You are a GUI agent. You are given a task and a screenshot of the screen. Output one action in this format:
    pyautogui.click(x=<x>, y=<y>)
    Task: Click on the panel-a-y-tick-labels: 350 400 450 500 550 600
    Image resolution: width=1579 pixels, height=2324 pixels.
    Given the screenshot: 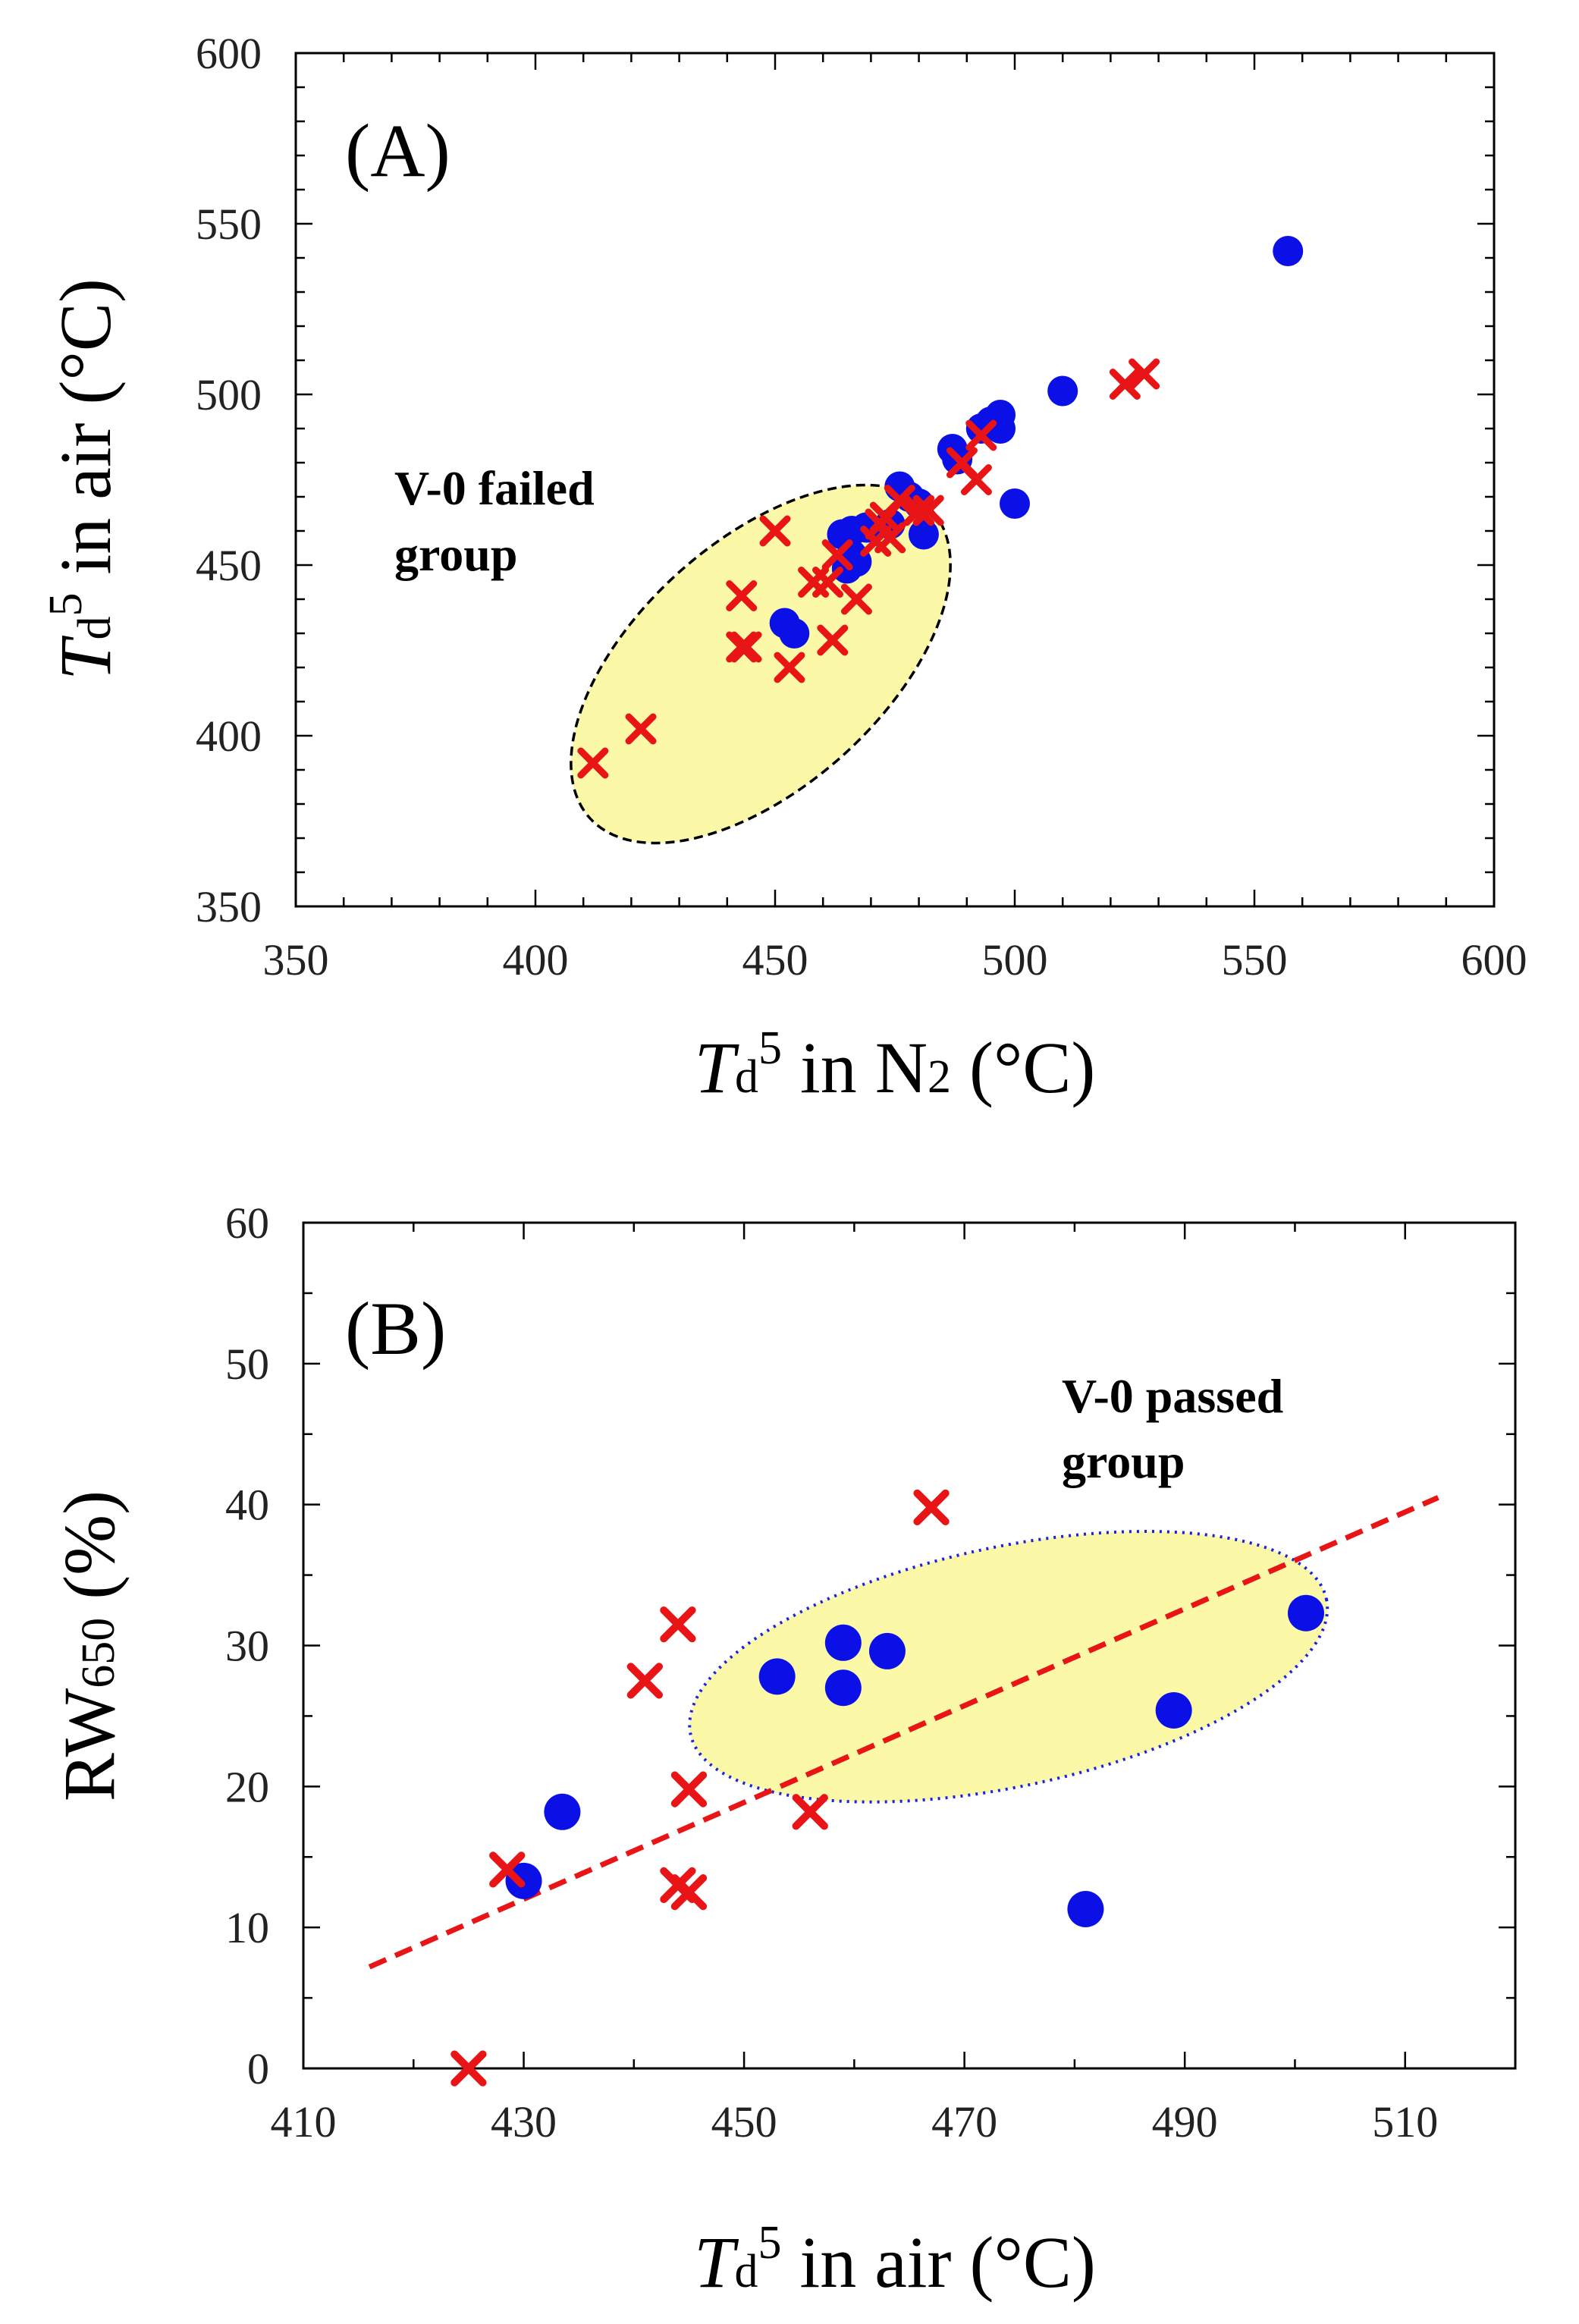 What is the action you would take?
    pyautogui.click(x=229, y=480)
    